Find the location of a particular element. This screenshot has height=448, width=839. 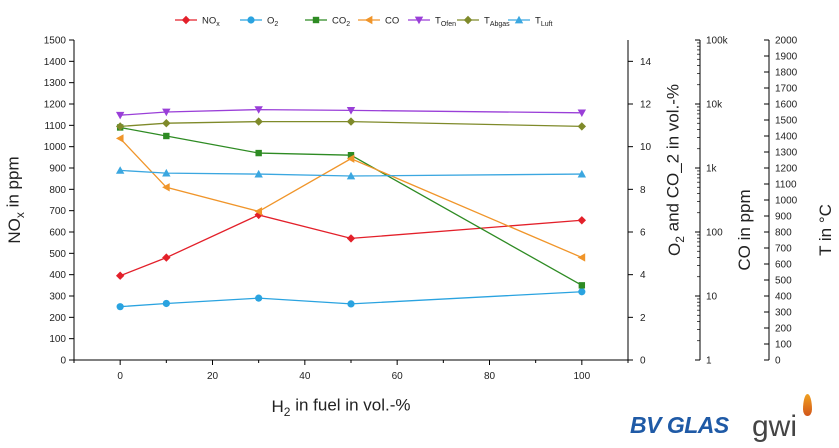

x-tick-label: 60 is located at coordinates (398, 376).